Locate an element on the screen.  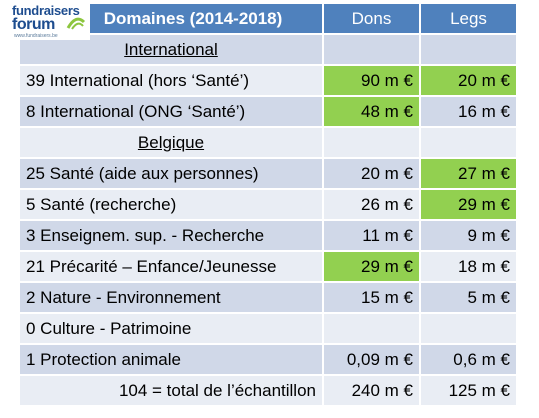
table-row: 2 Nature - Environnement 15 m €5 m € is located at coordinates (268, 297).